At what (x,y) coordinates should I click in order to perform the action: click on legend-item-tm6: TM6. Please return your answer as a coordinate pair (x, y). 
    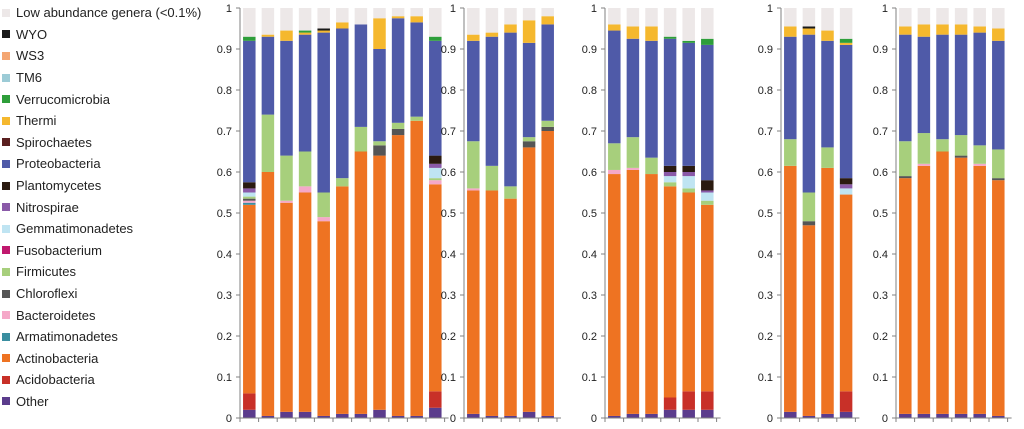
    Looking at the image, I should click on (118, 78).